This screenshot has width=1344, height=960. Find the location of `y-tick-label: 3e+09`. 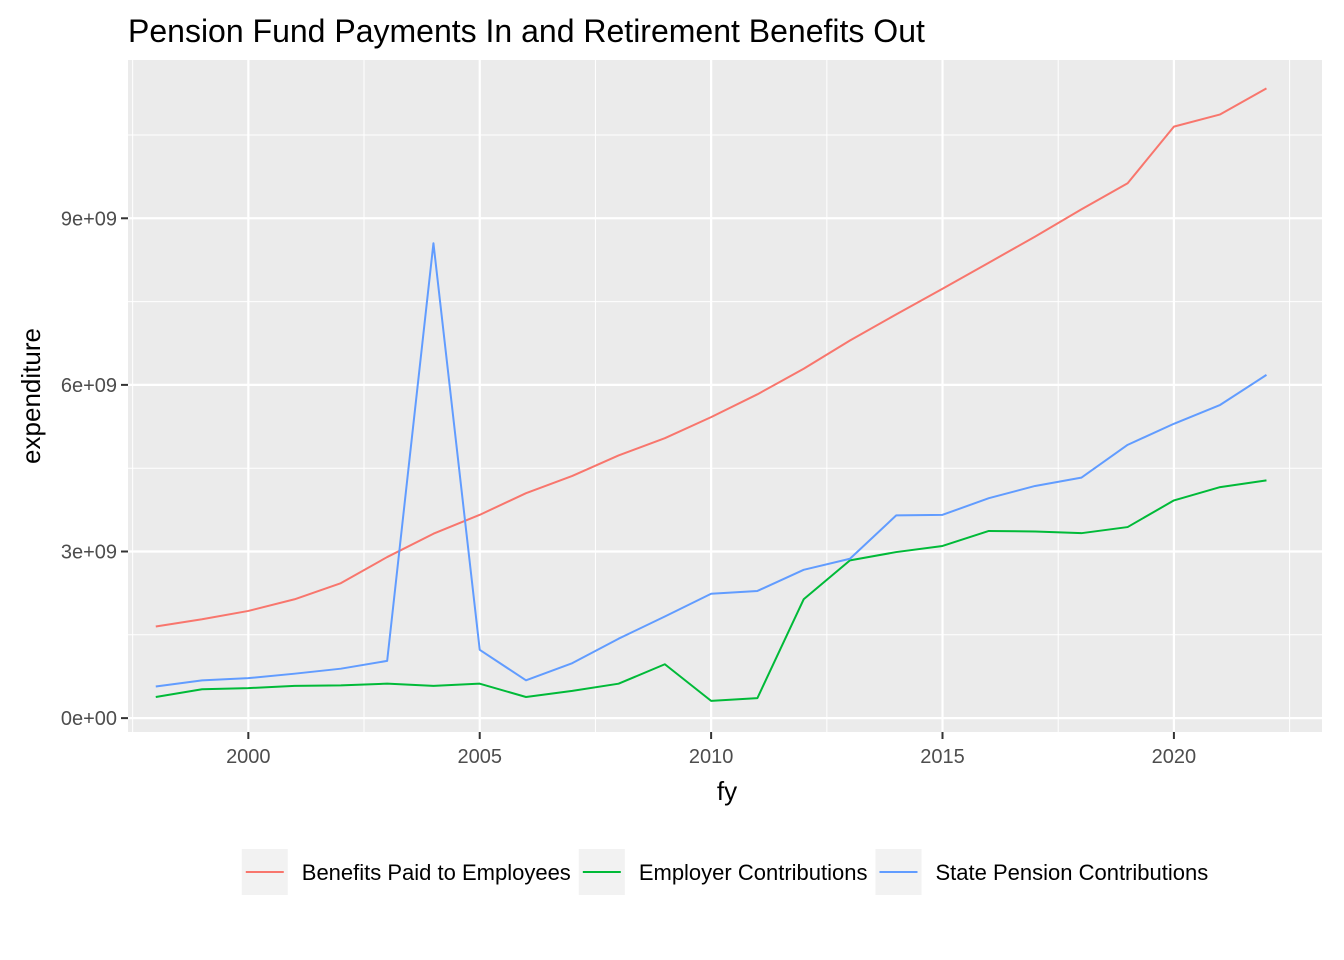

y-tick-label: 3e+09 is located at coordinates (89, 553).